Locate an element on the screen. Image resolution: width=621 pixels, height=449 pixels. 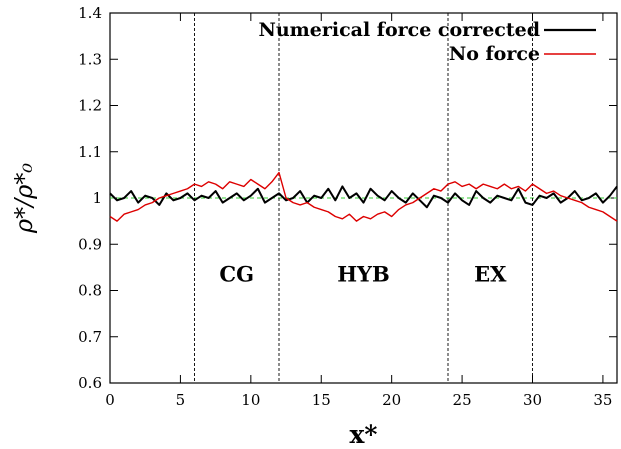
x-tick-label: 30 is located at coordinates (532, 400).